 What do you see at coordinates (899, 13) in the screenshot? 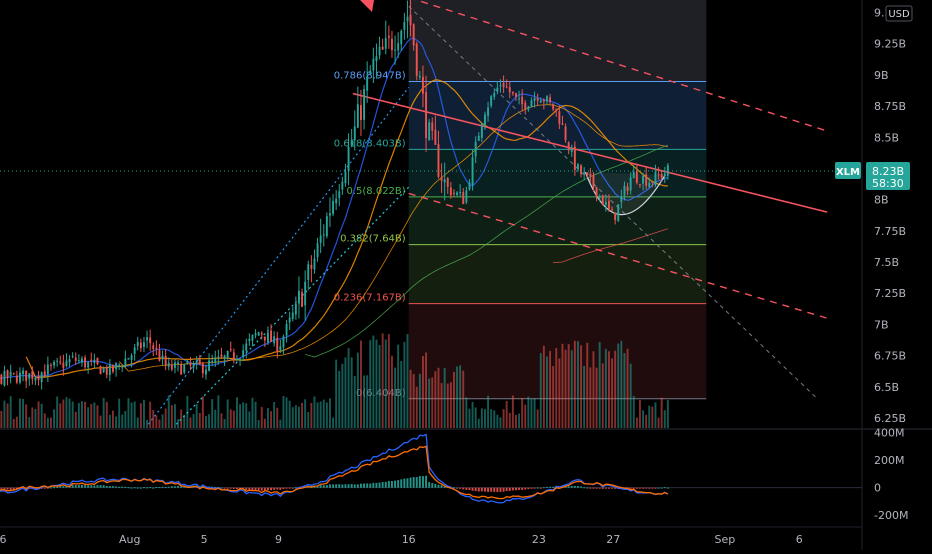
I see `currency-badge` at bounding box center [899, 13].